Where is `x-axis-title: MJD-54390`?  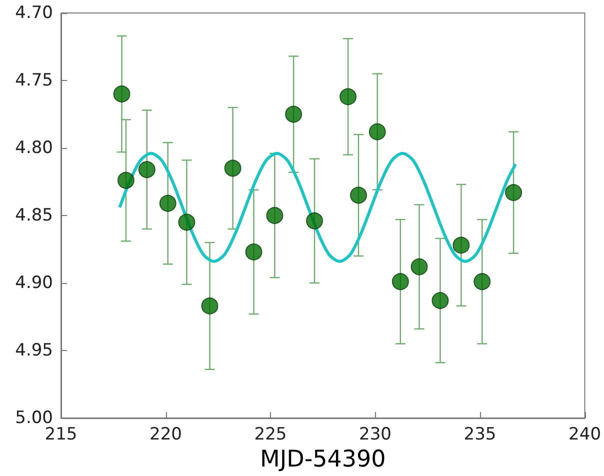 x-axis-title: MJD-54390 is located at coordinates (323, 459).